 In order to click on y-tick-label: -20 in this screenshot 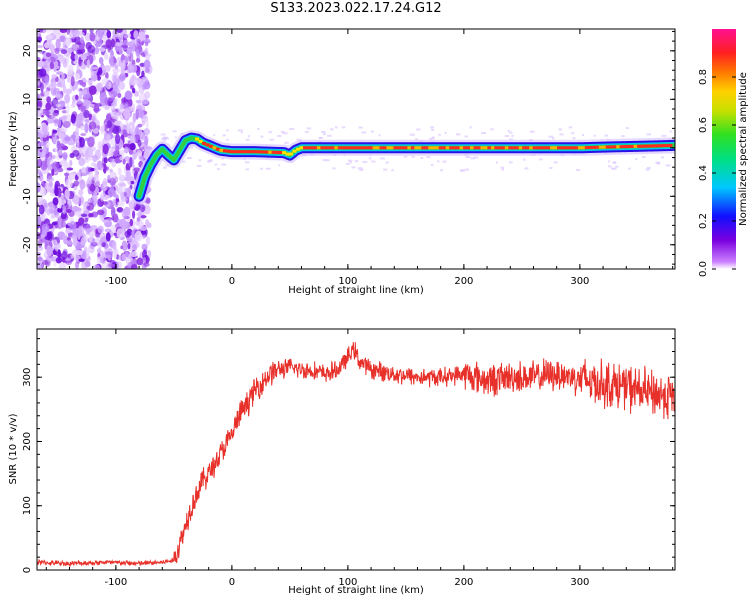, I will do `click(27, 245)`.